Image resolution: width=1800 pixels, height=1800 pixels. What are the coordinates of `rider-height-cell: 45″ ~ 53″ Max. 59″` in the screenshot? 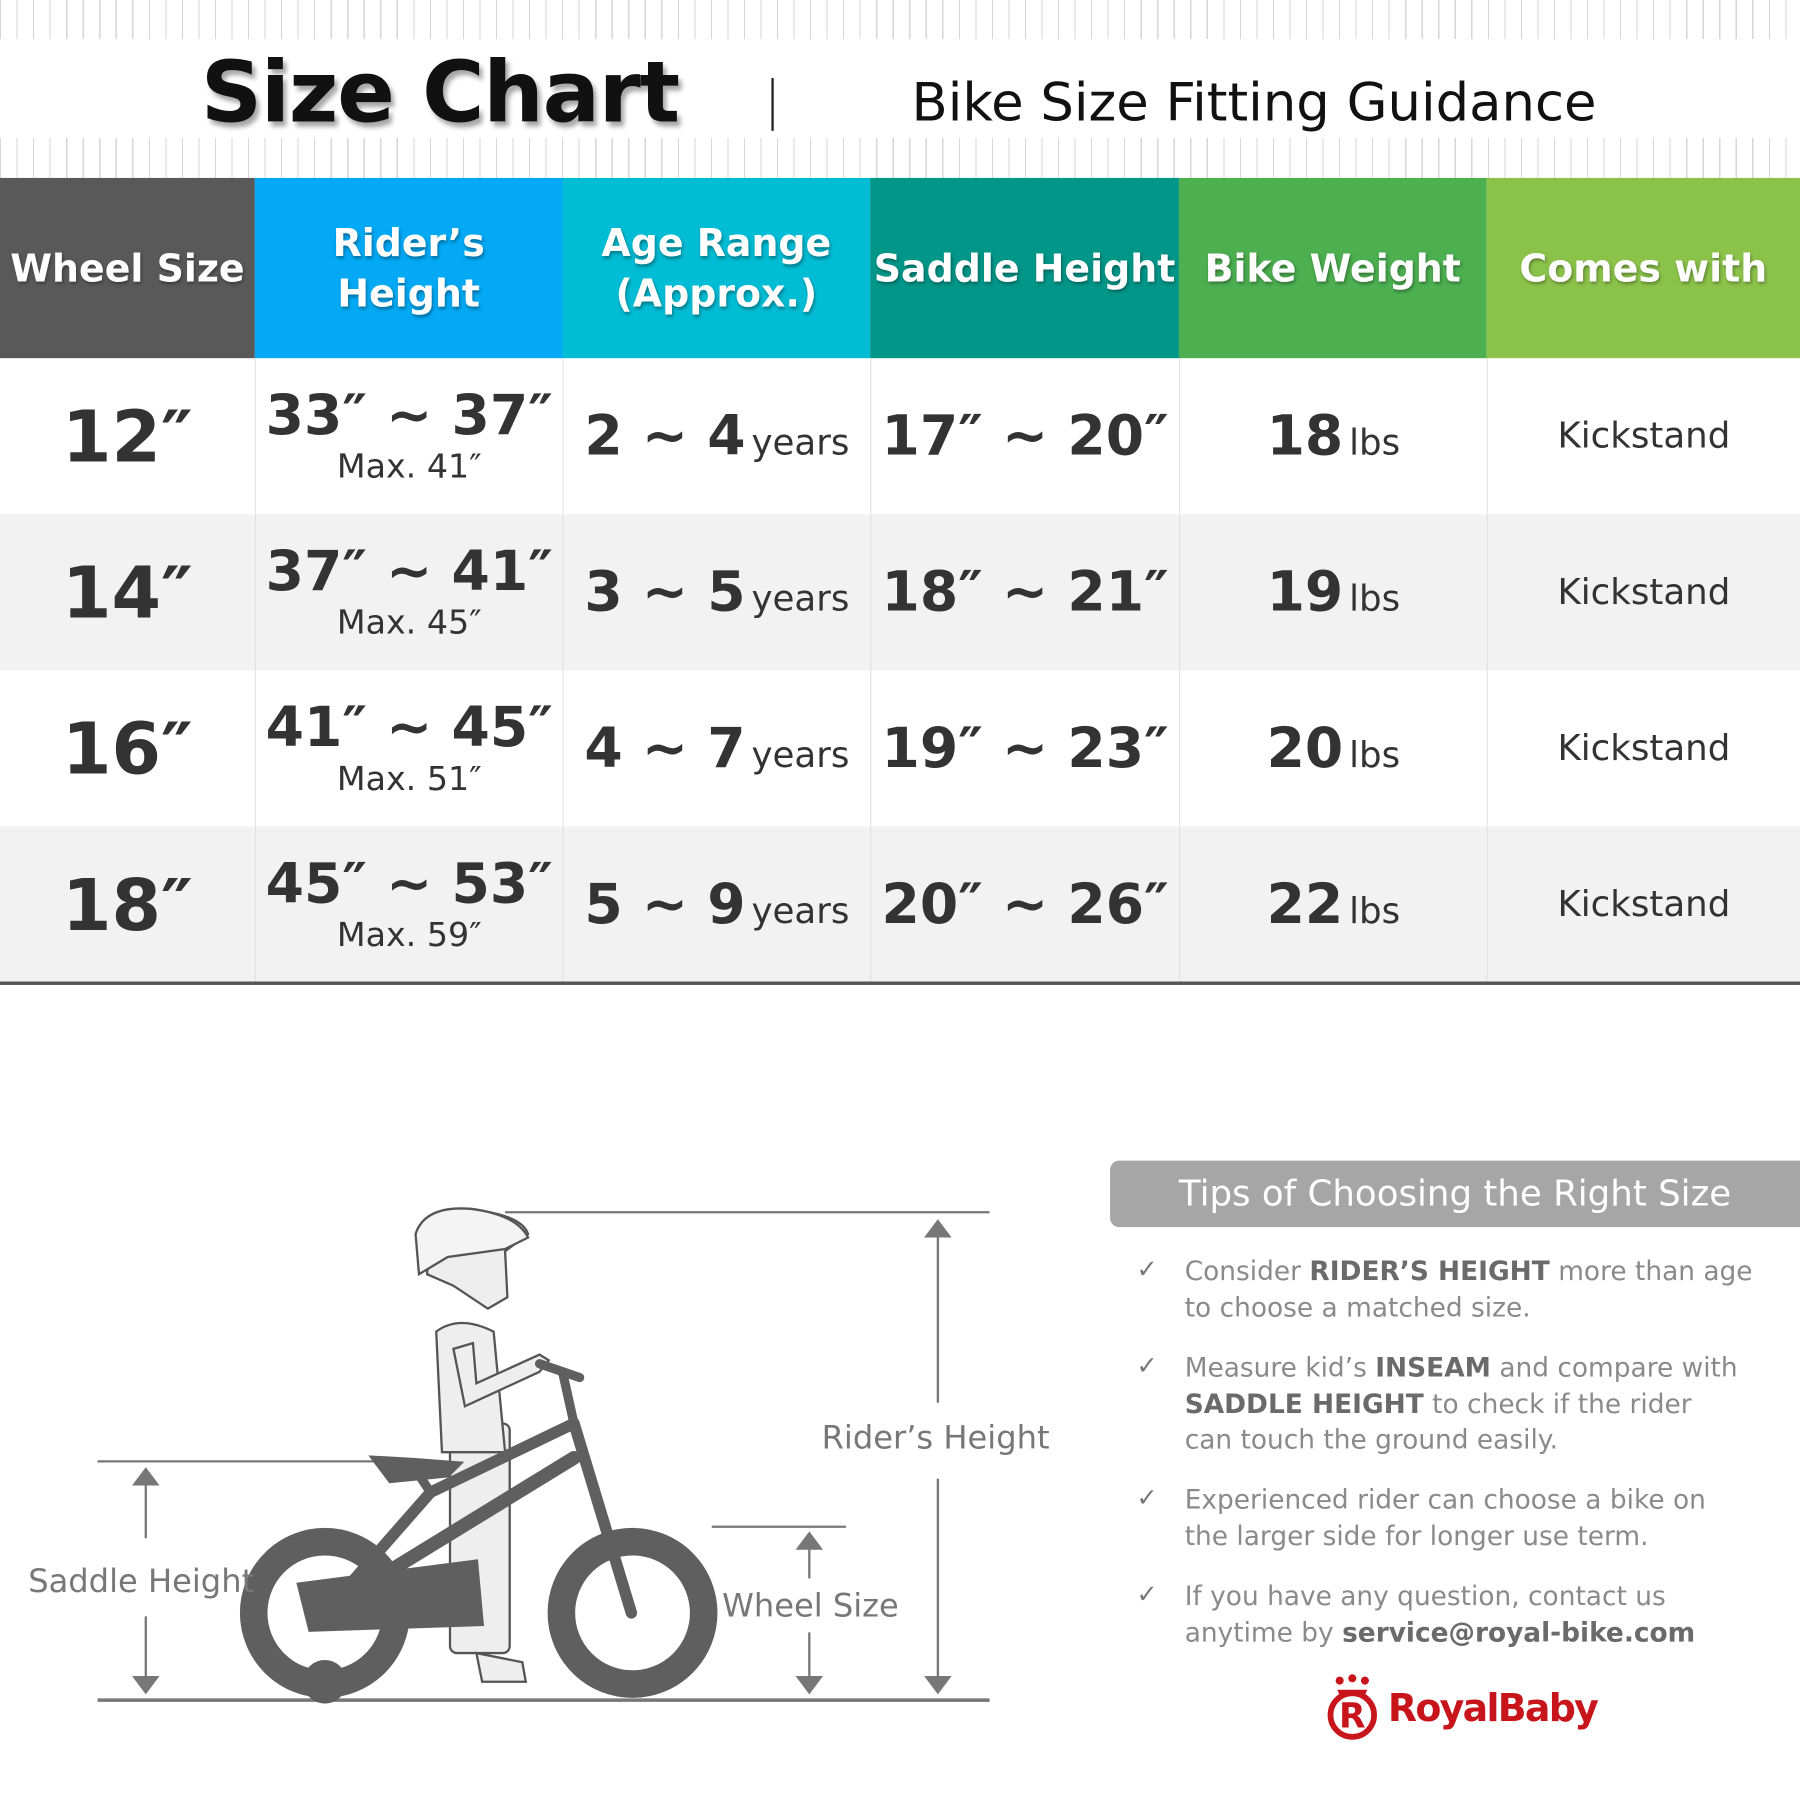 It's located at (408, 904).